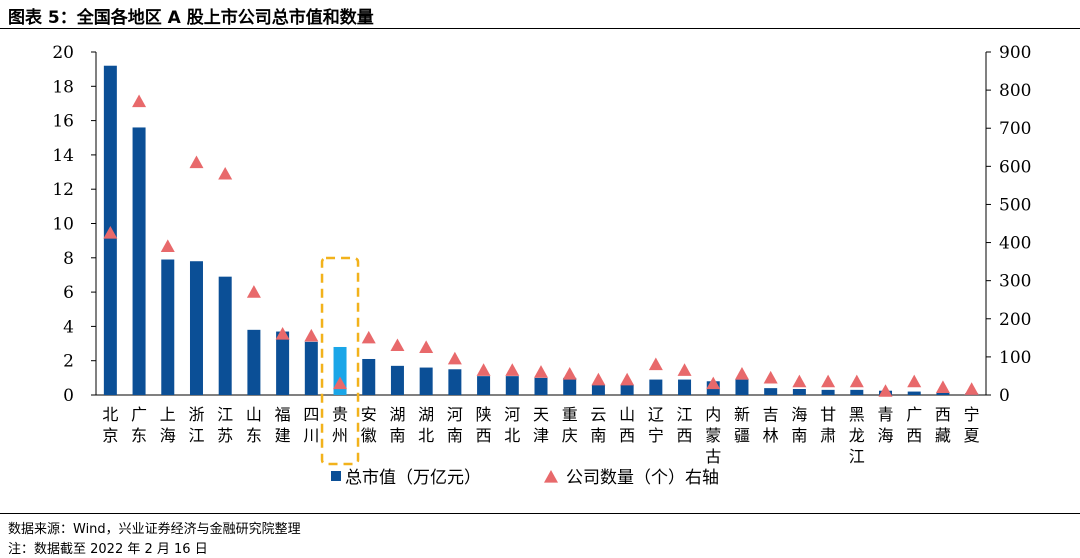 The image size is (1080, 558). I want to click on x-tick-label: 天津, so click(541, 425).